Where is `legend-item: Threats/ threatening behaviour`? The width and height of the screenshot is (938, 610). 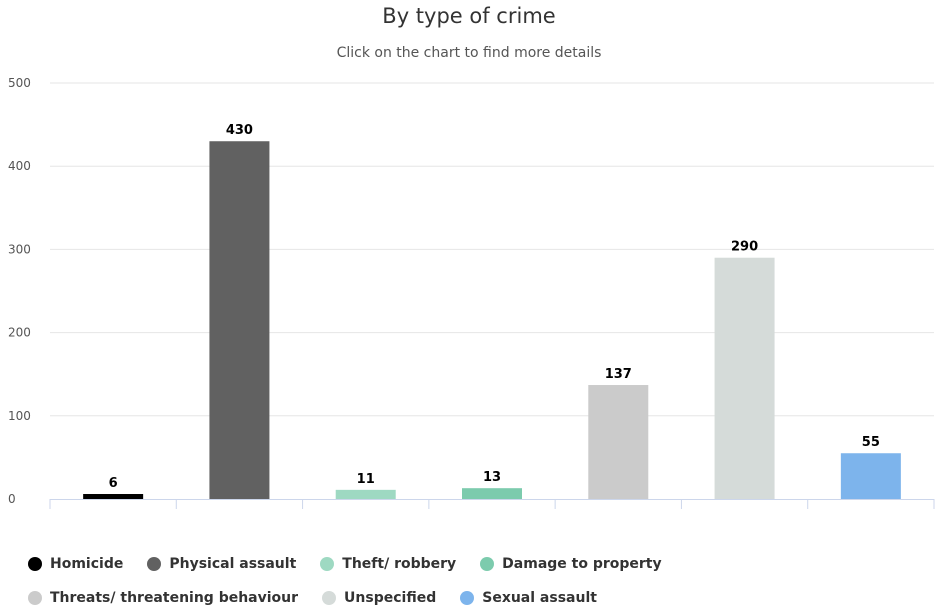
legend-item: Threats/ threatening behaviour is located at coordinates (163, 598).